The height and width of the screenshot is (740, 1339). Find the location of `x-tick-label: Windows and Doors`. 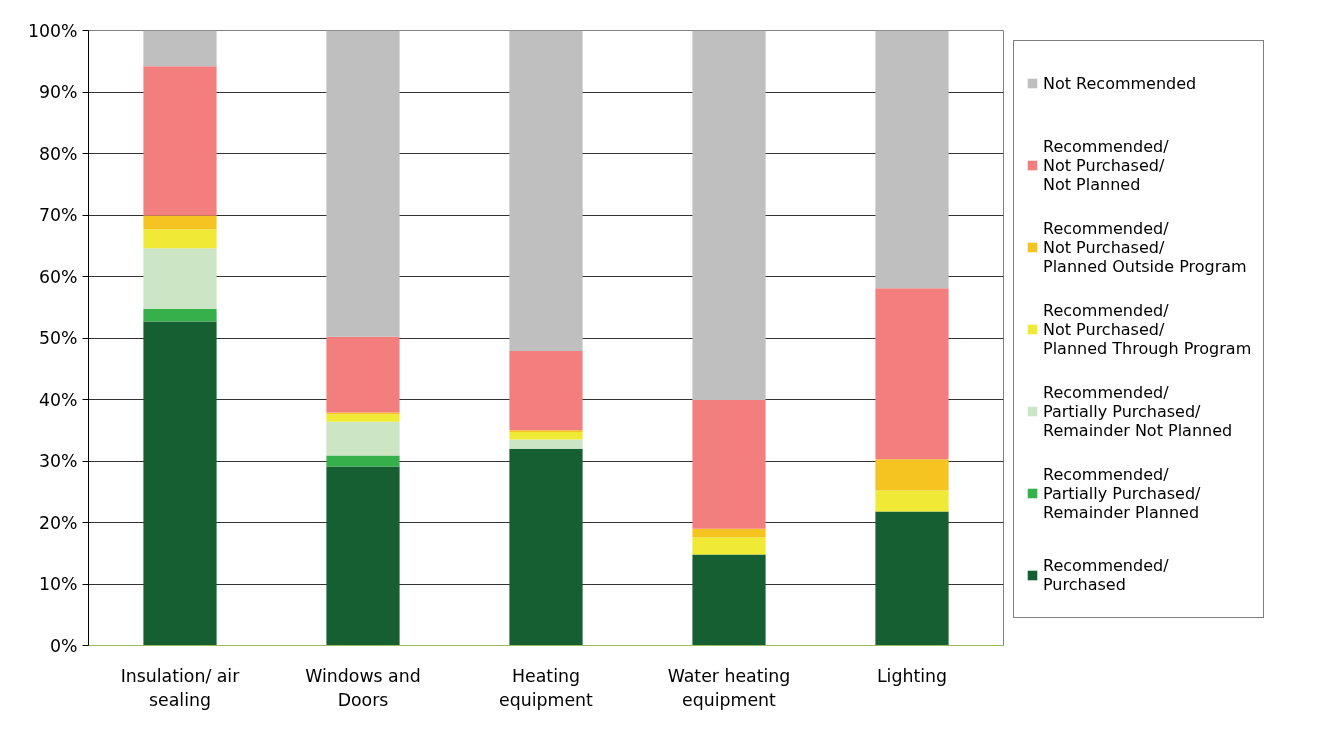

x-tick-label: Windows and Doors is located at coordinates (363, 687).